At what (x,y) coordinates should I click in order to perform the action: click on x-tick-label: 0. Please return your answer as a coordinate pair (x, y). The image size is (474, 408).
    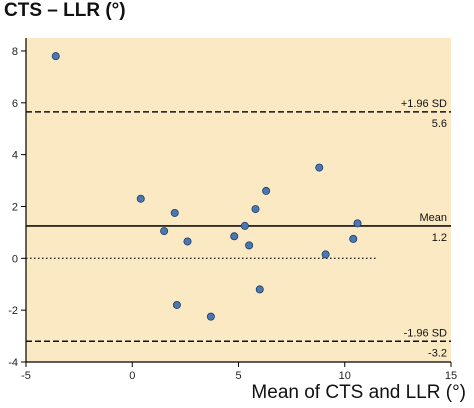
    Looking at the image, I should click on (132, 376).